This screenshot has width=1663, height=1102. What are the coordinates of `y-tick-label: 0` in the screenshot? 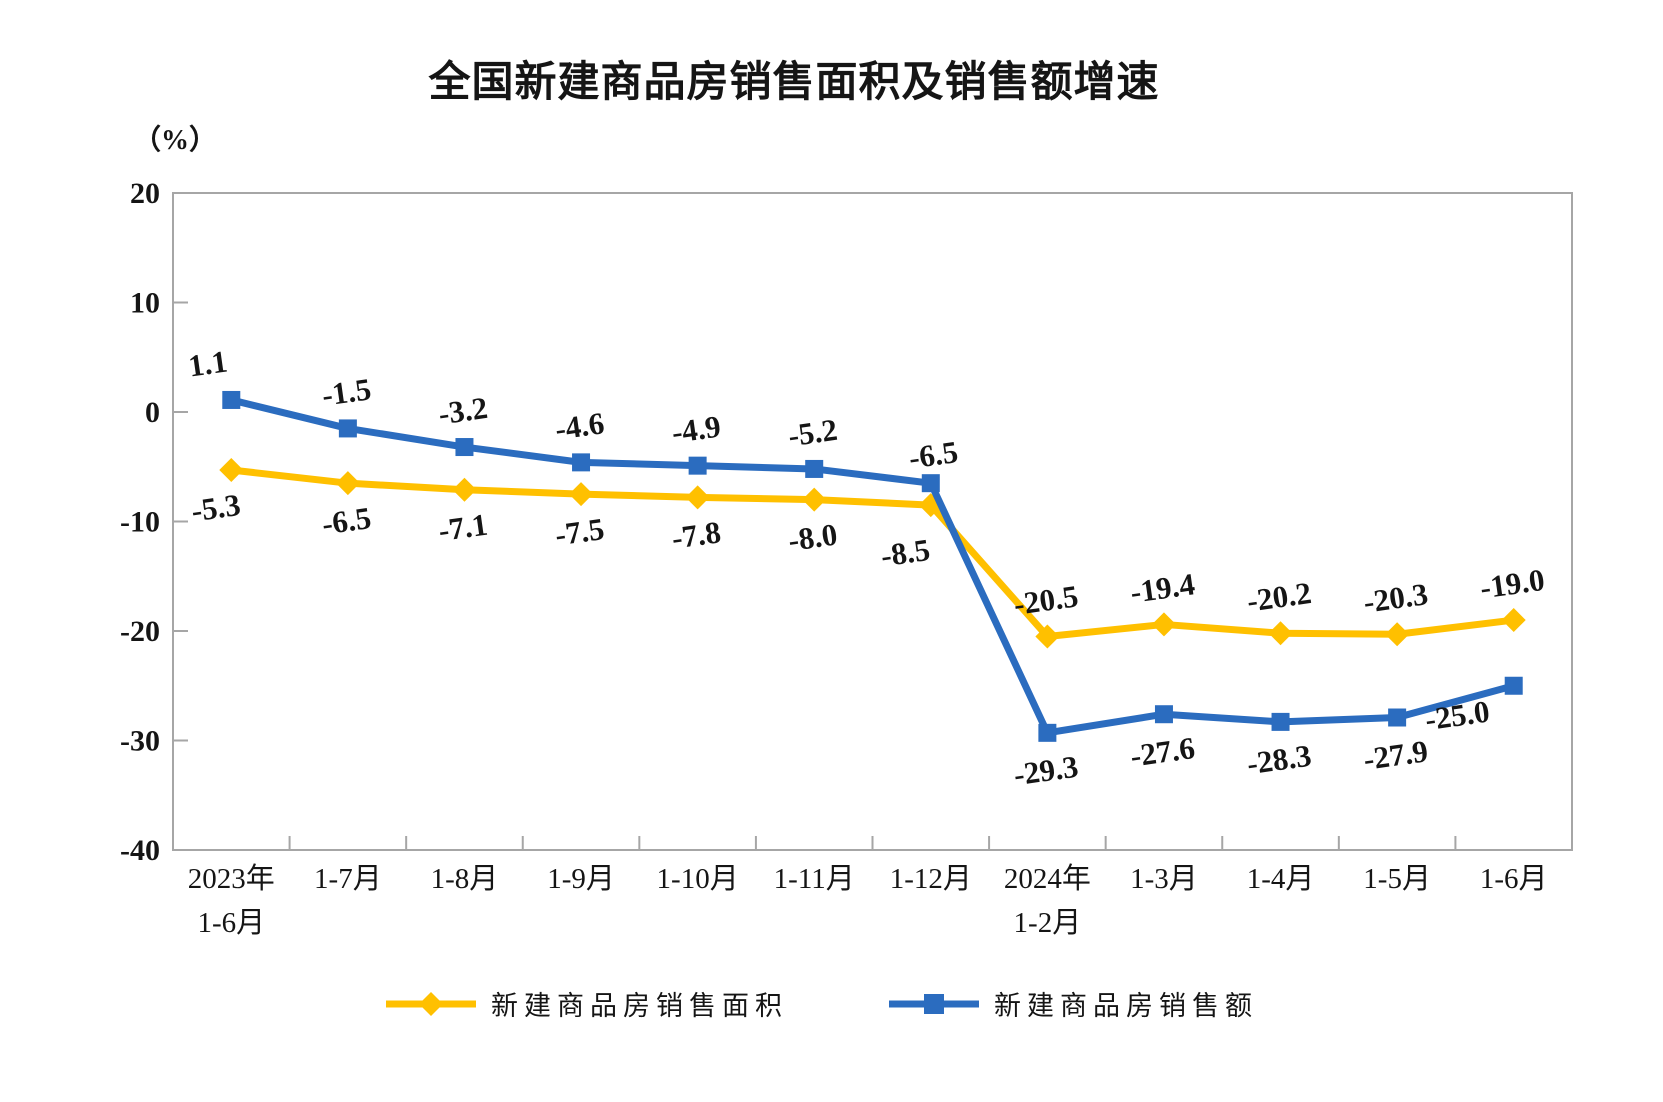 It's located at (152, 412).